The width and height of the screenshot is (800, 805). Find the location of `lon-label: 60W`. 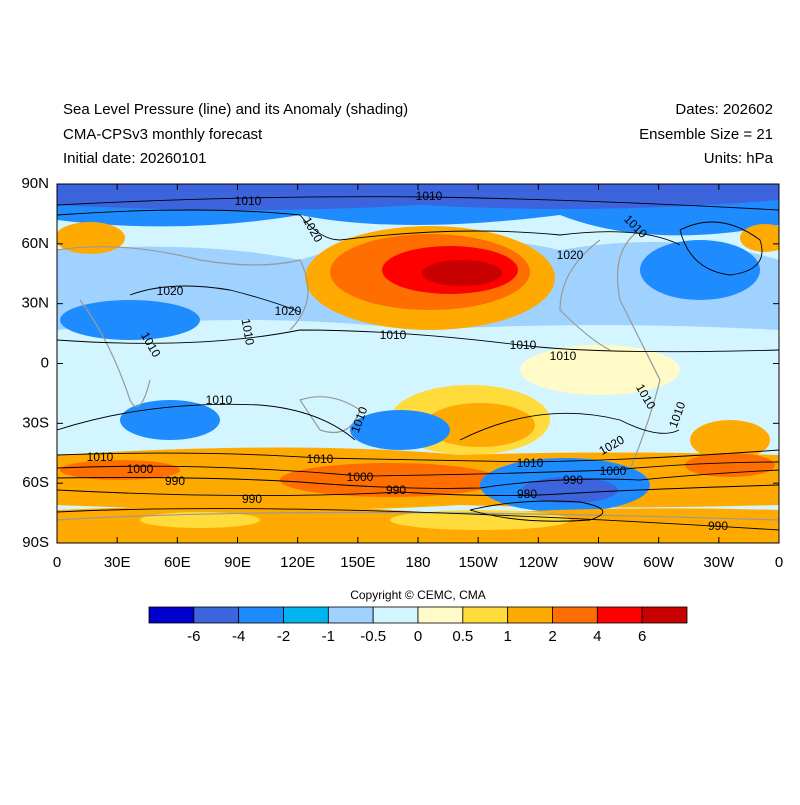

lon-label: 60W is located at coordinates (659, 562).